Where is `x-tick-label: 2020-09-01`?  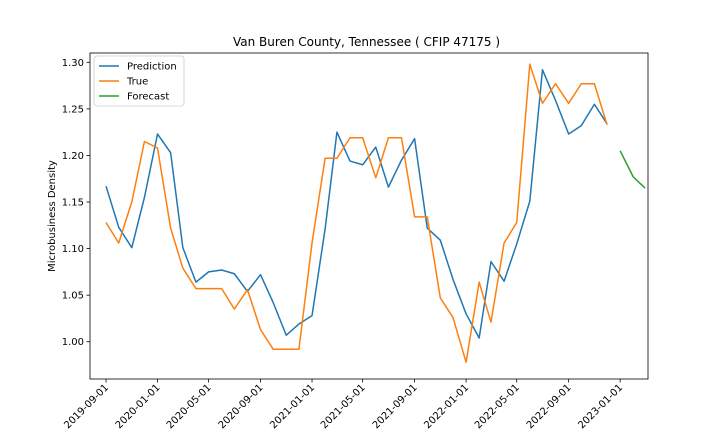
x-tick-label: 2020-09-01 is located at coordinates (241, 406).